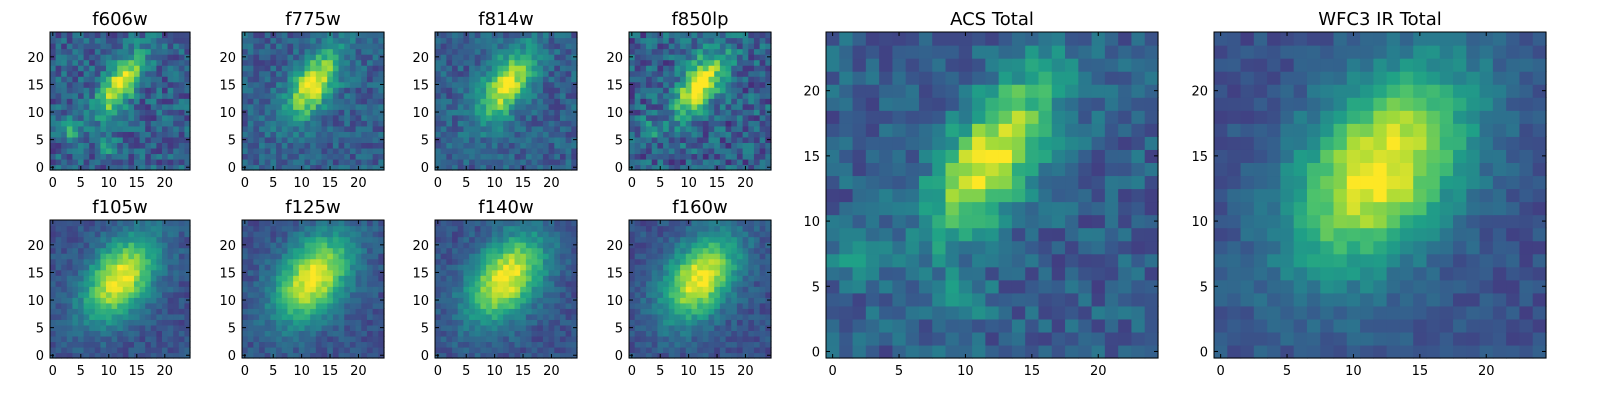  What do you see at coordinates (425, 141) in the screenshot?
I see `y-tick-label: 5` at bounding box center [425, 141].